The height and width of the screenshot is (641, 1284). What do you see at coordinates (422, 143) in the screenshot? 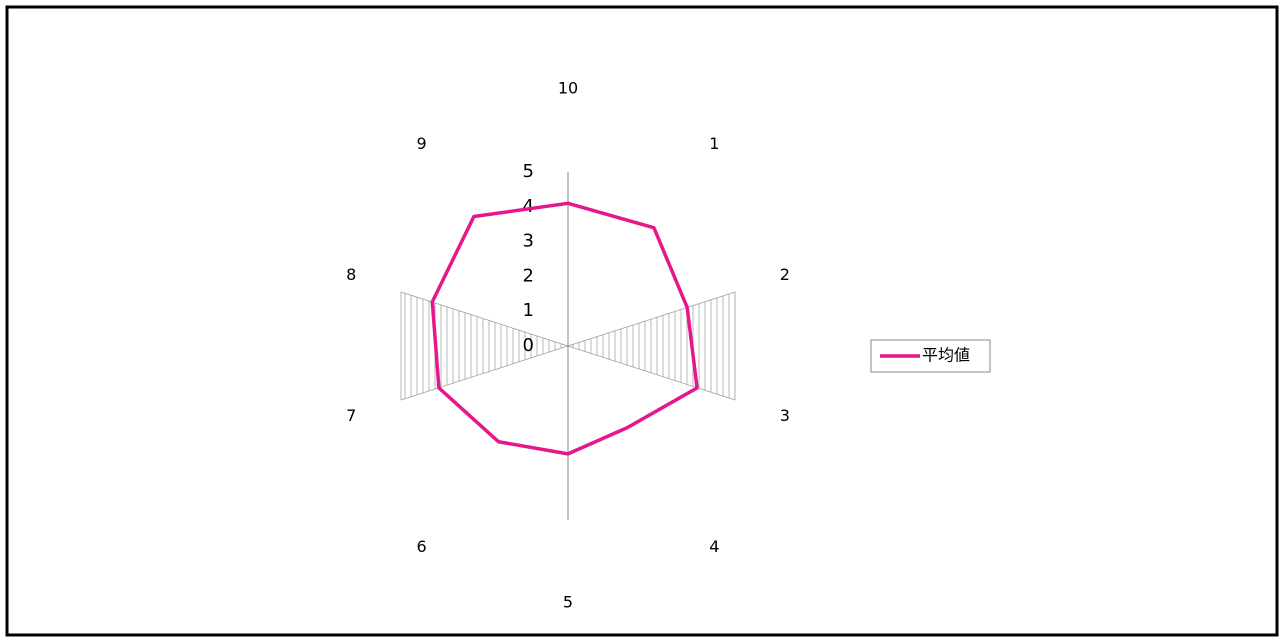
I see `category-label: 9` at bounding box center [422, 143].